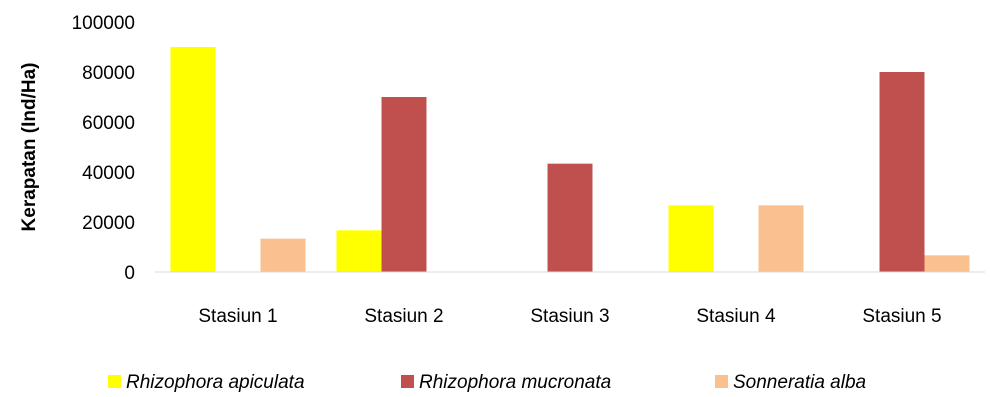  I want to click on y-tick-label: 40000, so click(108, 173).